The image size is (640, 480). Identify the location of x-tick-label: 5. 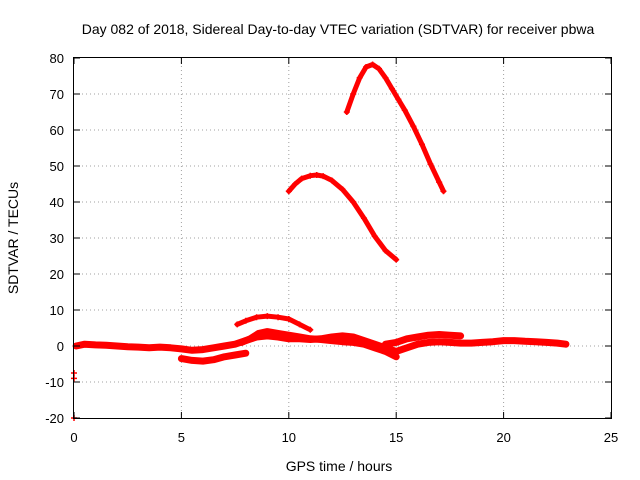
(181, 437).